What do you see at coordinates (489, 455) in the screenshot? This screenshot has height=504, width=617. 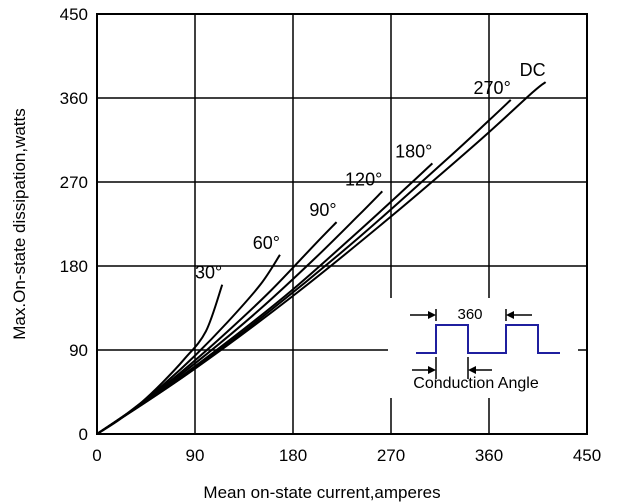 I see `x-tick-label: 360` at bounding box center [489, 455].